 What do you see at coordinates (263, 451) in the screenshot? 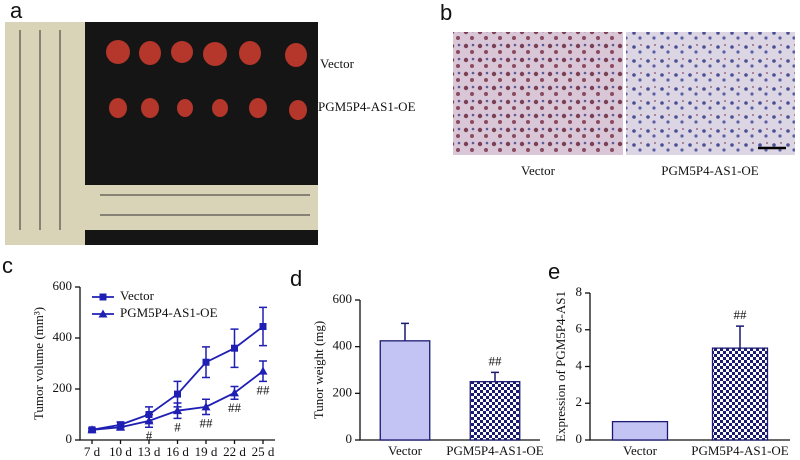
I see `x-tick-label: 25 d` at bounding box center [263, 451].